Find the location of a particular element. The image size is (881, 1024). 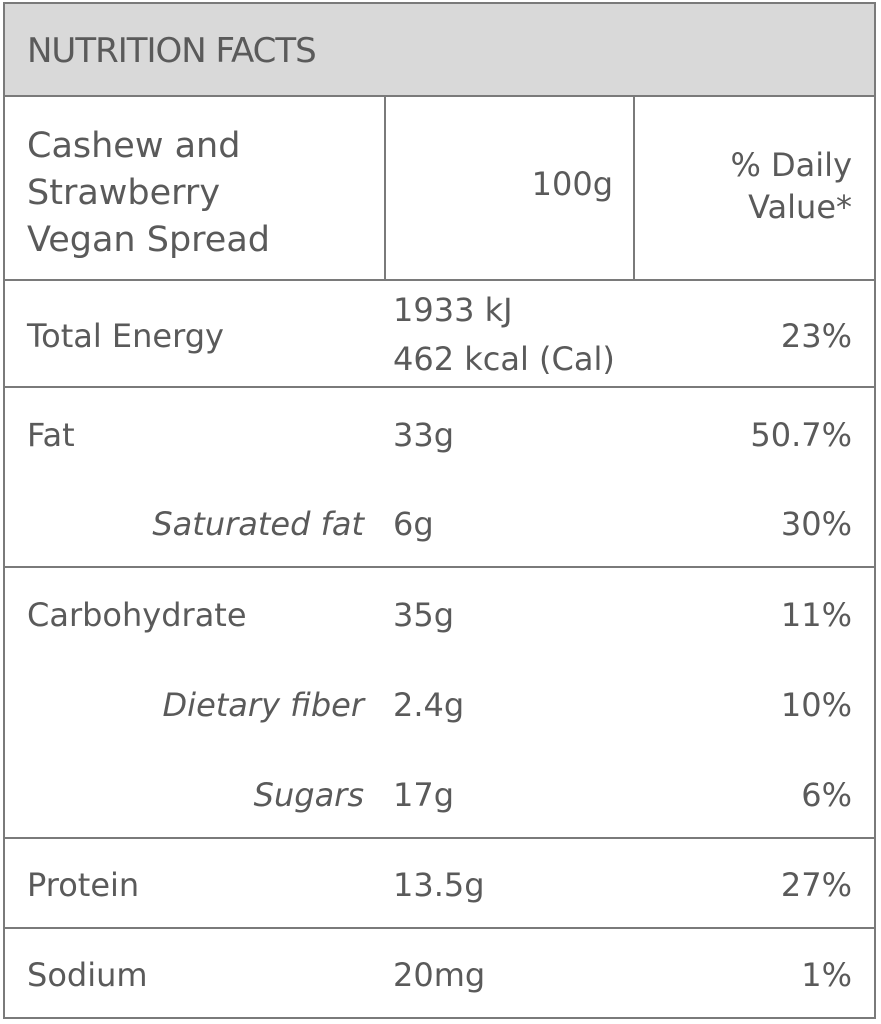

protein-label: Protein is located at coordinates (83, 885).